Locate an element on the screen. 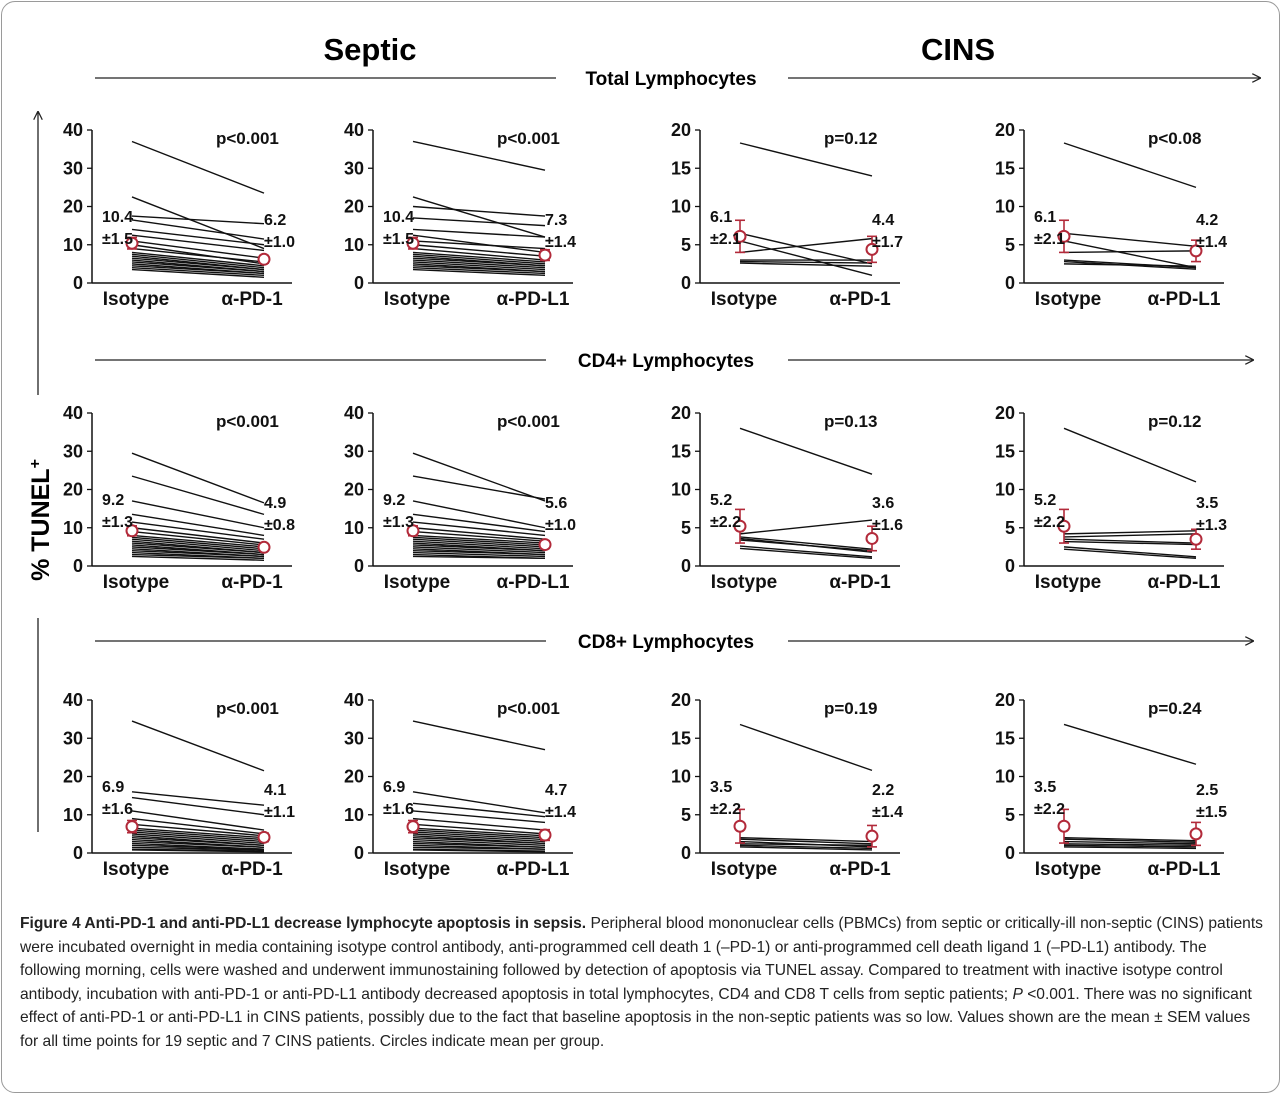 The width and height of the screenshot is (1284, 1097). sem-label-isotype: ±1.3 is located at coordinates (117, 522).